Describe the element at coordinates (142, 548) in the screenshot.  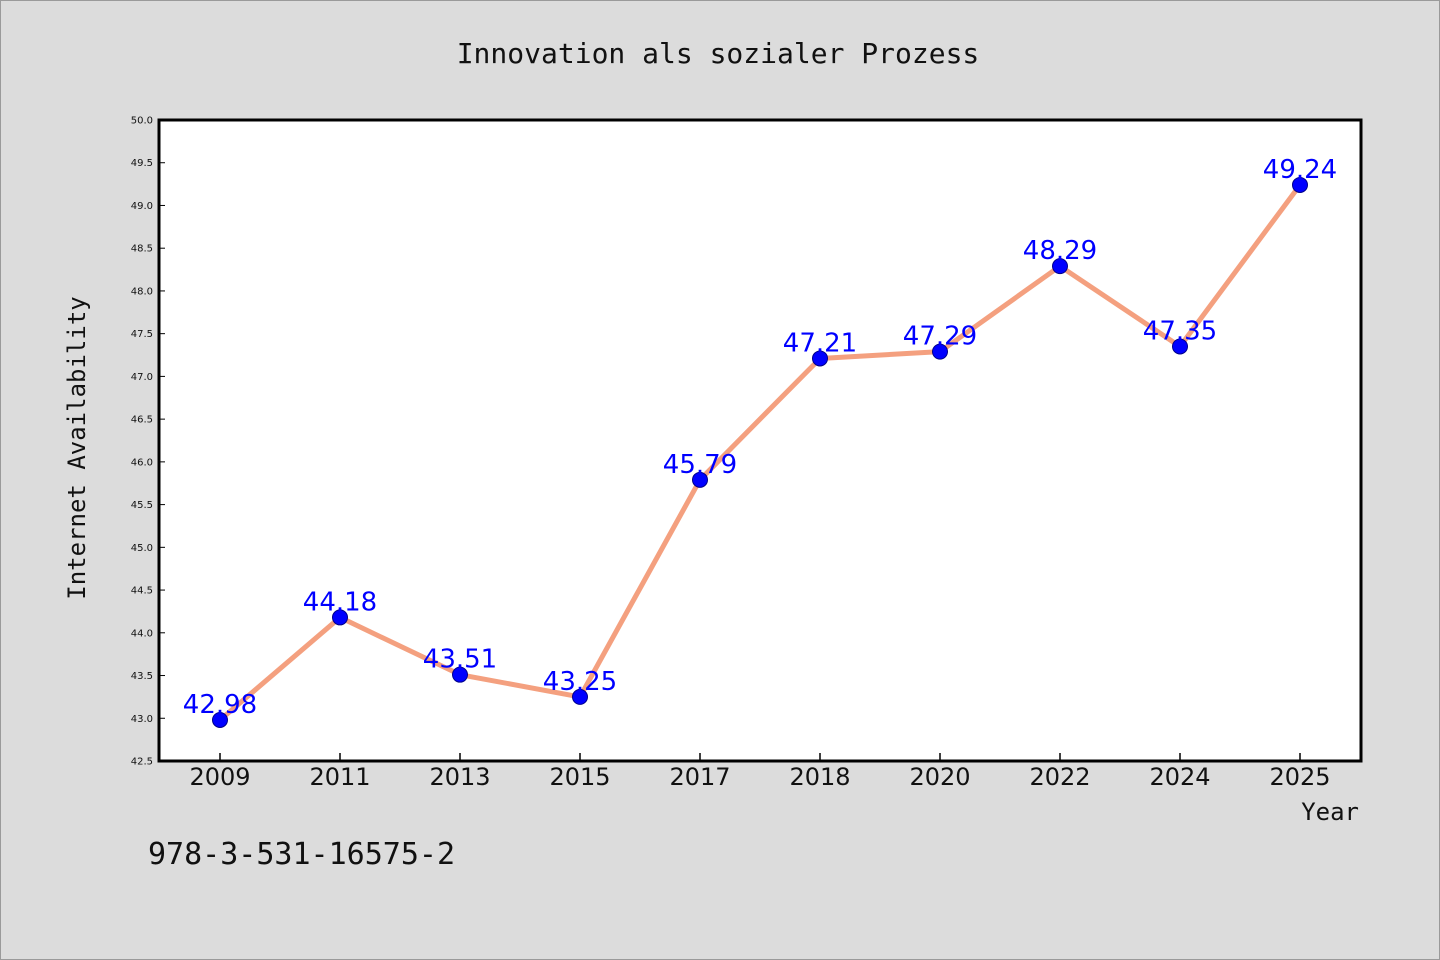
I see `y-tick-label: 45.0` at that location.